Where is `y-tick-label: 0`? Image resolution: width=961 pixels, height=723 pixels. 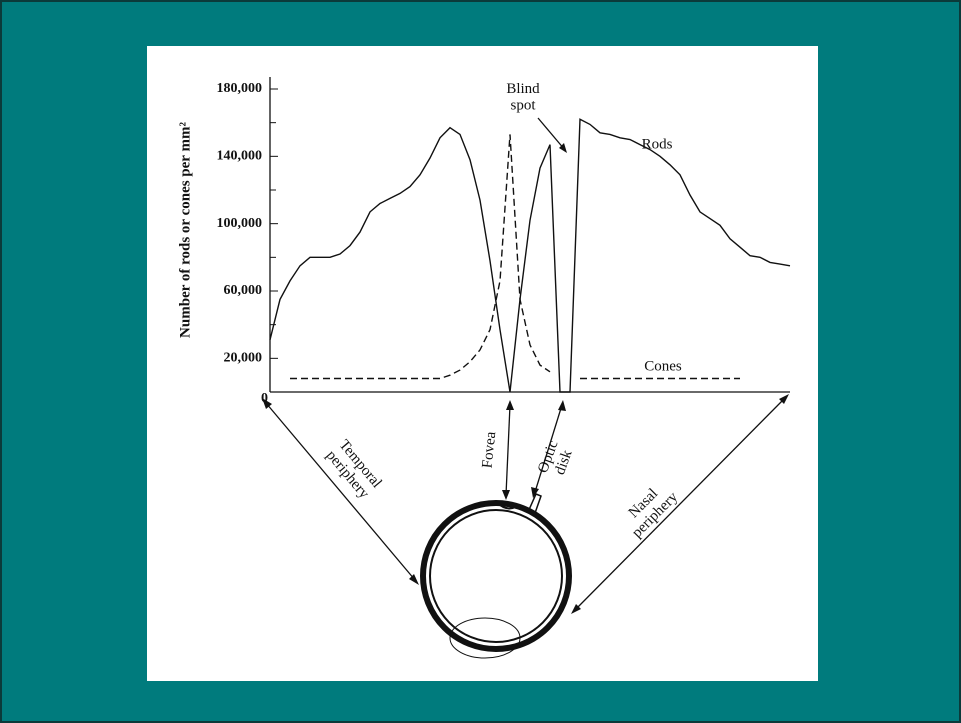
y-tick-label: 0 is located at coordinates (264, 398).